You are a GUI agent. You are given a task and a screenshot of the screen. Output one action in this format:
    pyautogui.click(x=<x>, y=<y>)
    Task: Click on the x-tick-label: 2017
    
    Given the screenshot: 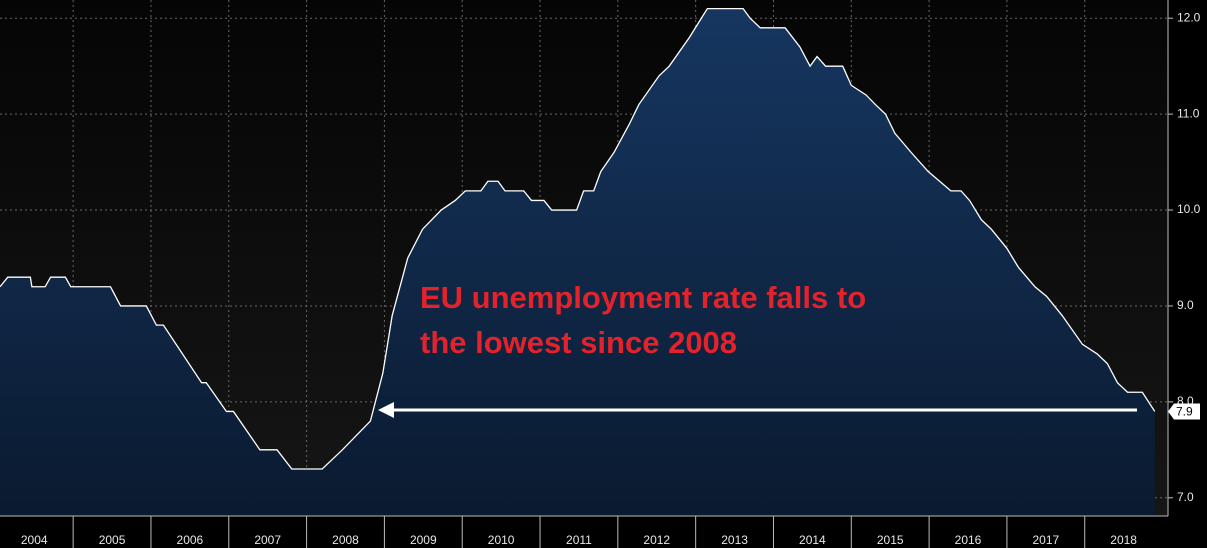 What is the action you would take?
    pyautogui.click(x=1045, y=540)
    